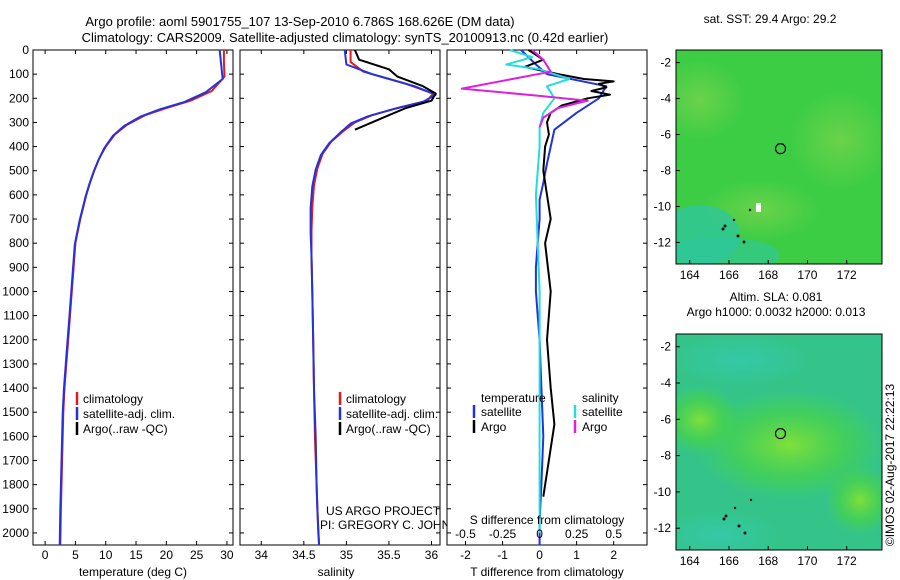 This screenshot has height=580, width=900. What do you see at coordinates (502, 555) in the screenshot?
I see `x-tick-label: -1` at bounding box center [502, 555].